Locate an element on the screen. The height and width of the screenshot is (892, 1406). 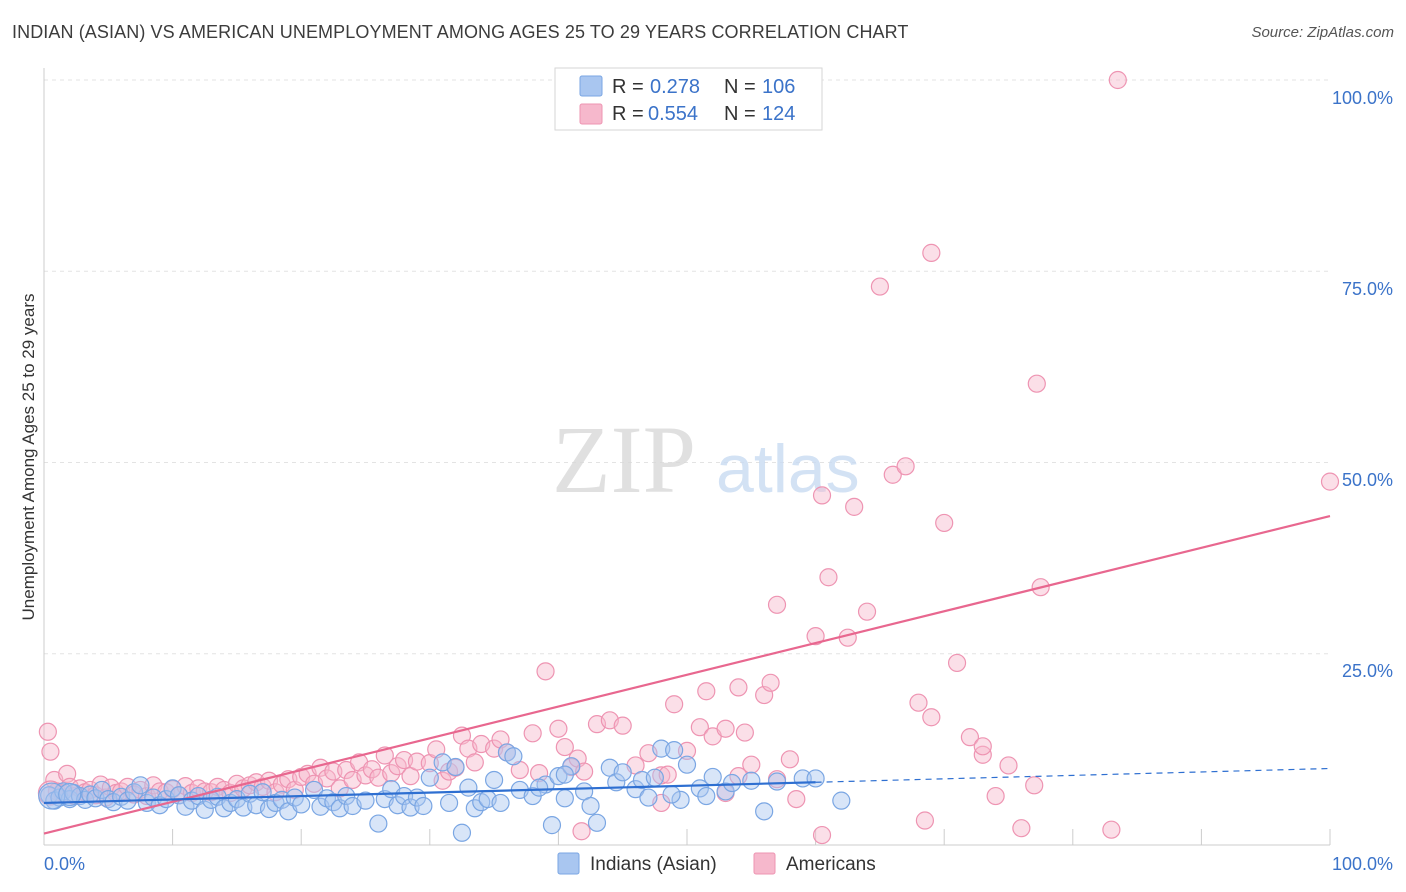
x-axis-ticks is located at coordinates (687, 837).